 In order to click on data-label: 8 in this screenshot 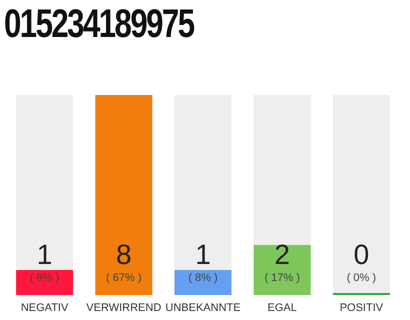, I will do `click(124, 254)`.